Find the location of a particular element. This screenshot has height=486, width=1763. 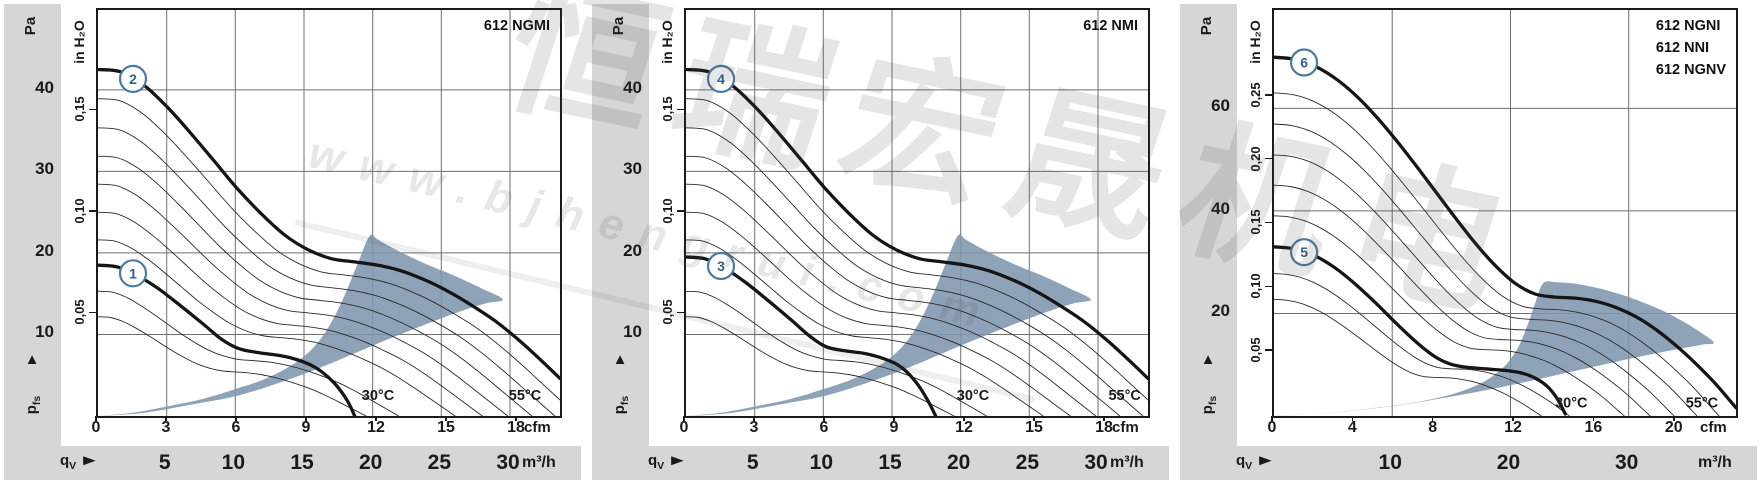

curve-badge-number: 1 is located at coordinates (133, 273).